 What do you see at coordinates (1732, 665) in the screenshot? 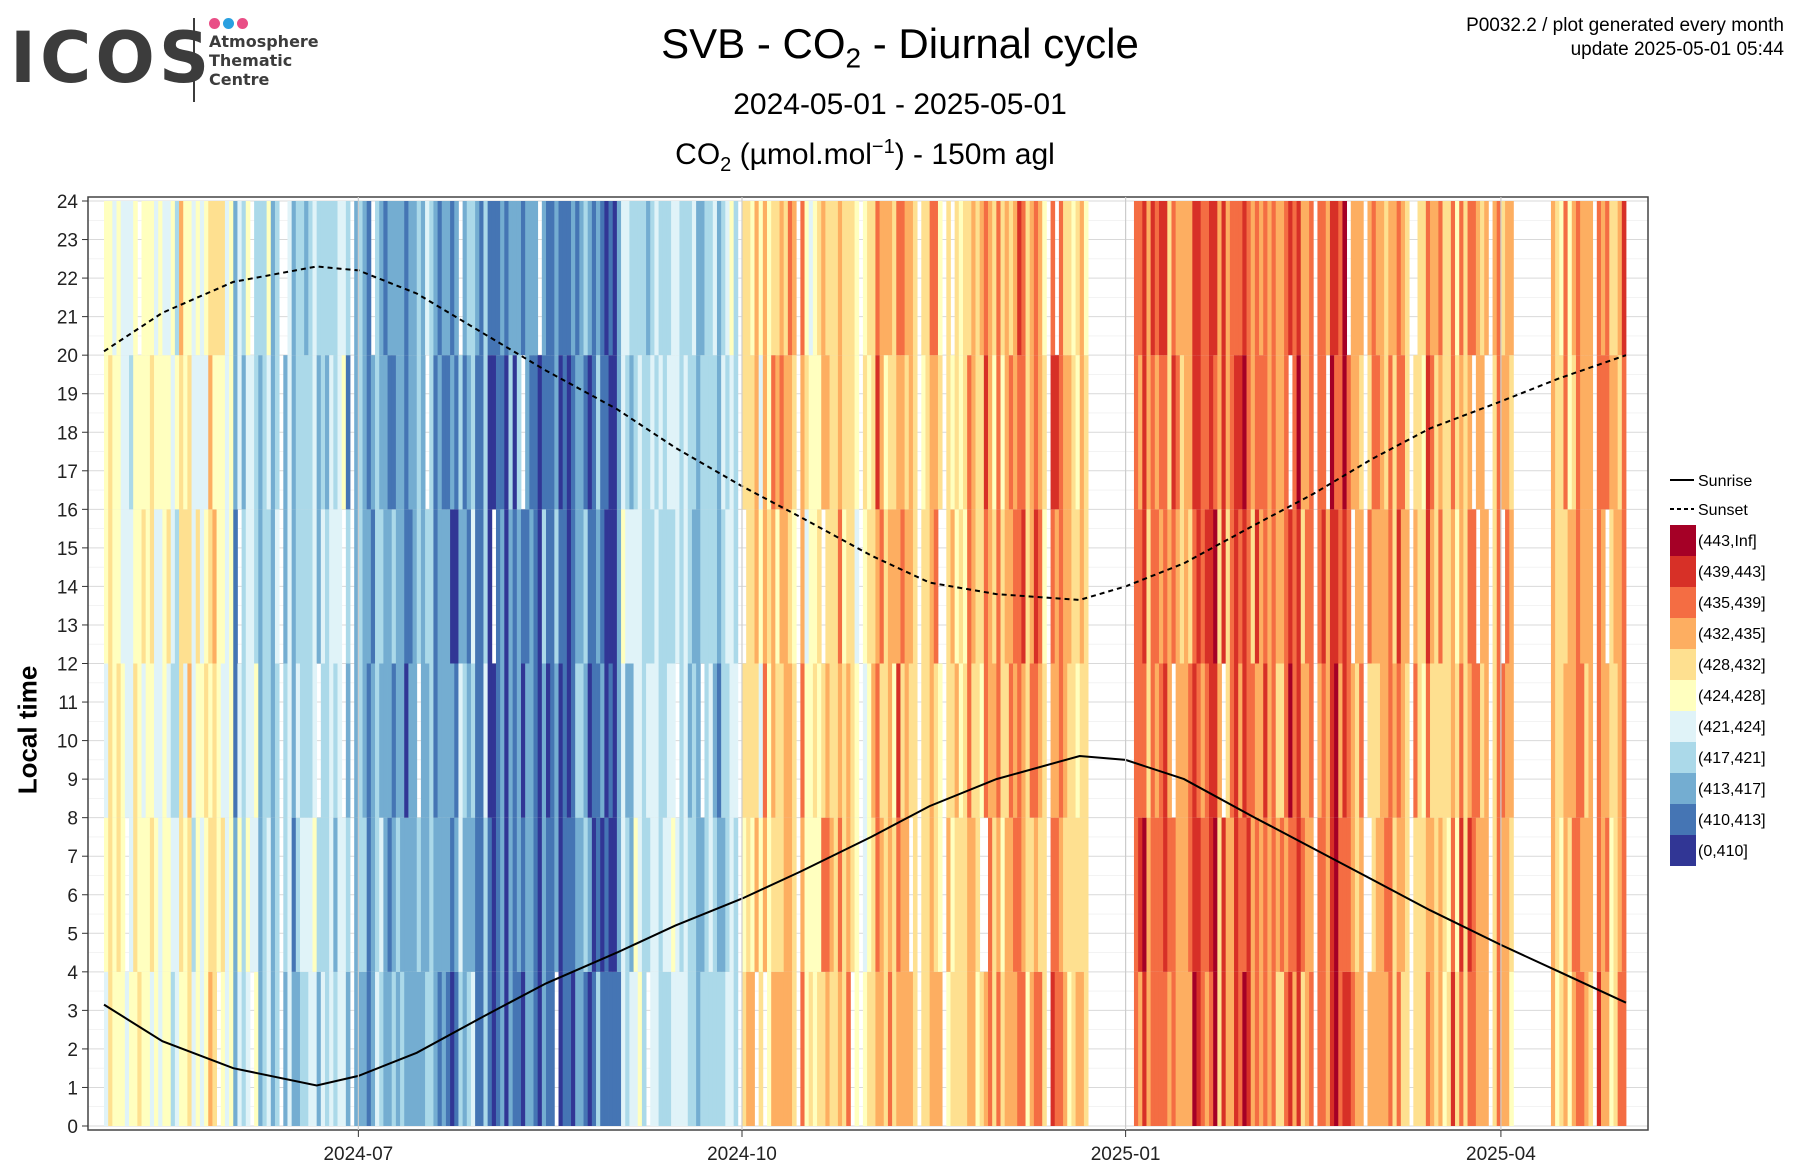
I see `legend-bin-label: (428,432]` at bounding box center [1732, 665].